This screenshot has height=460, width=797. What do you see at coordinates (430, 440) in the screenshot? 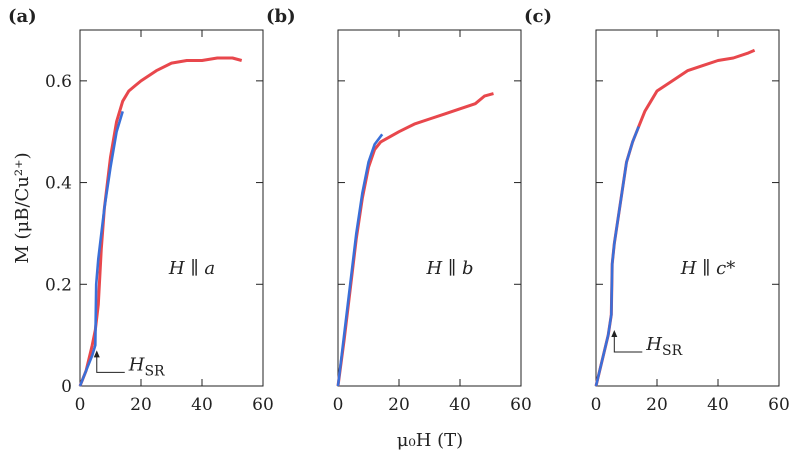
I see `x-axis-label: μ₀H (T)` at bounding box center [430, 440].